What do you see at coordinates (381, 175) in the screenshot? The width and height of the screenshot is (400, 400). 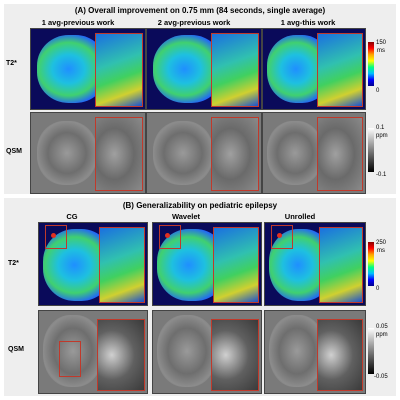 I see `qsm-cbar-a-min: -0.1` at bounding box center [381, 175].